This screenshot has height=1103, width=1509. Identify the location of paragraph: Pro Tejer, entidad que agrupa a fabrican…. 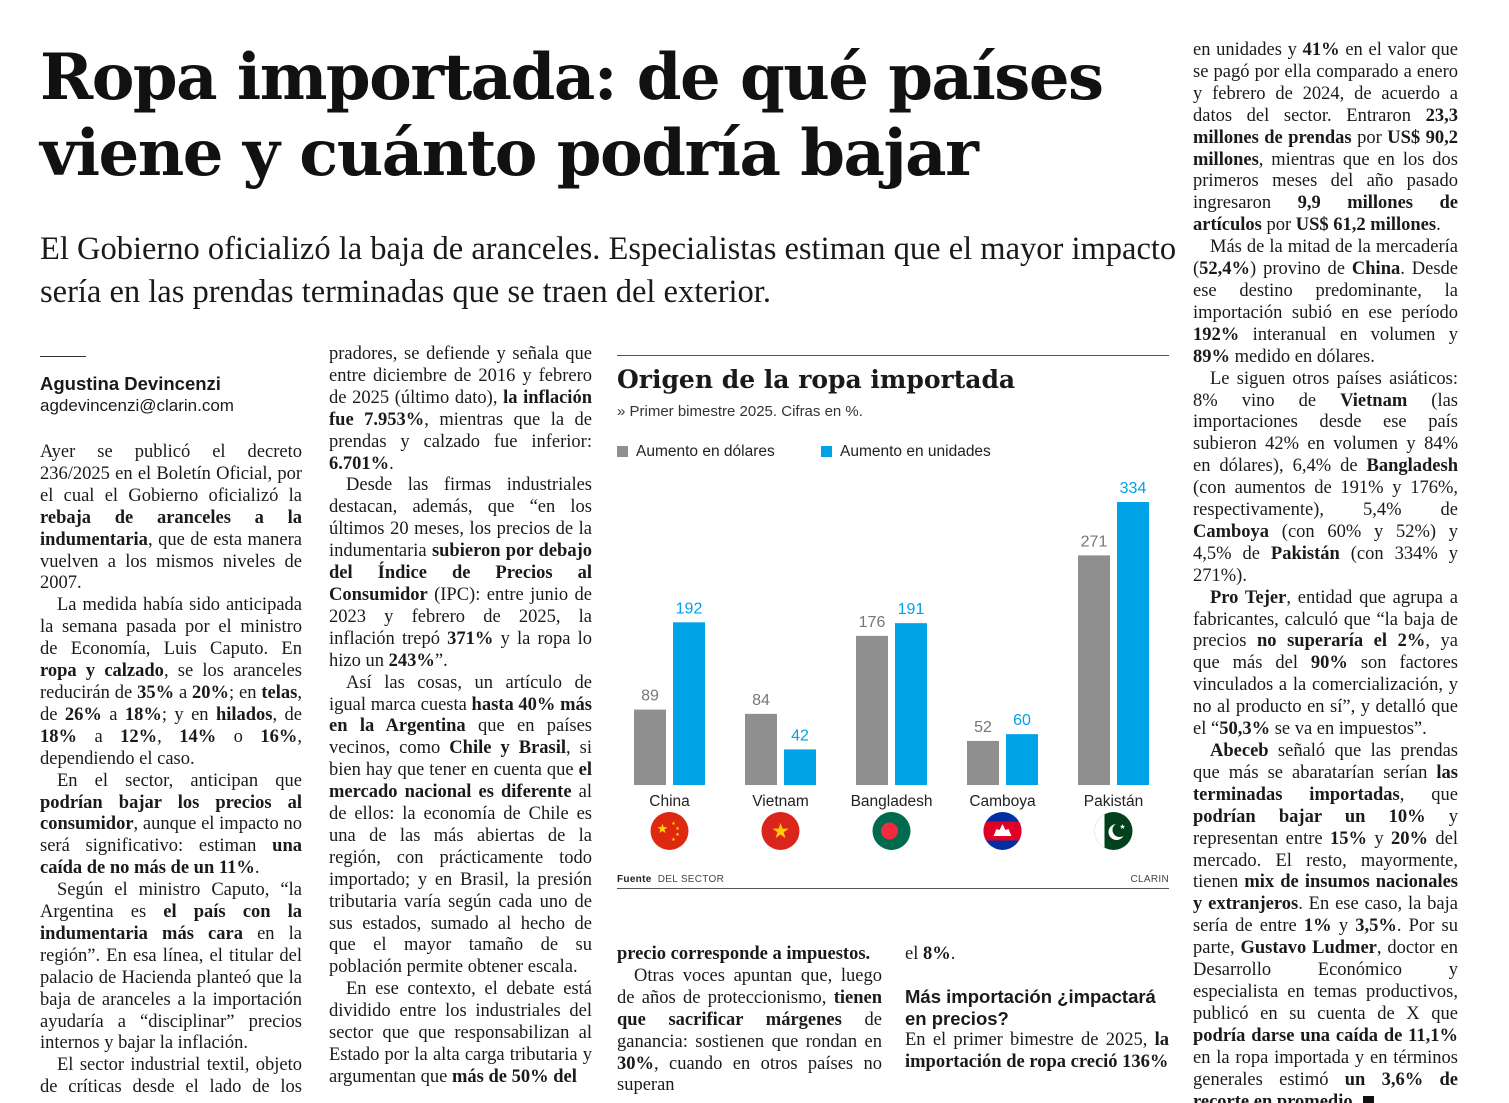
(1325, 663).